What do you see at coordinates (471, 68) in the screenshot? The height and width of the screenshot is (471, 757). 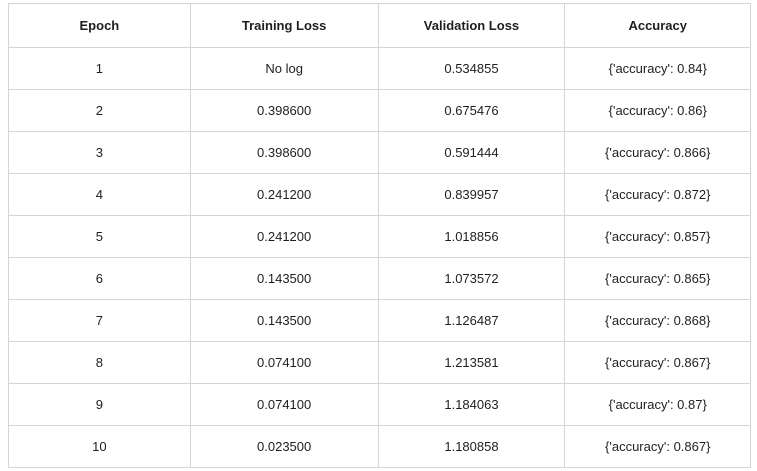 I see `cell-validation-loss: 0.534855` at bounding box center [471, 68].